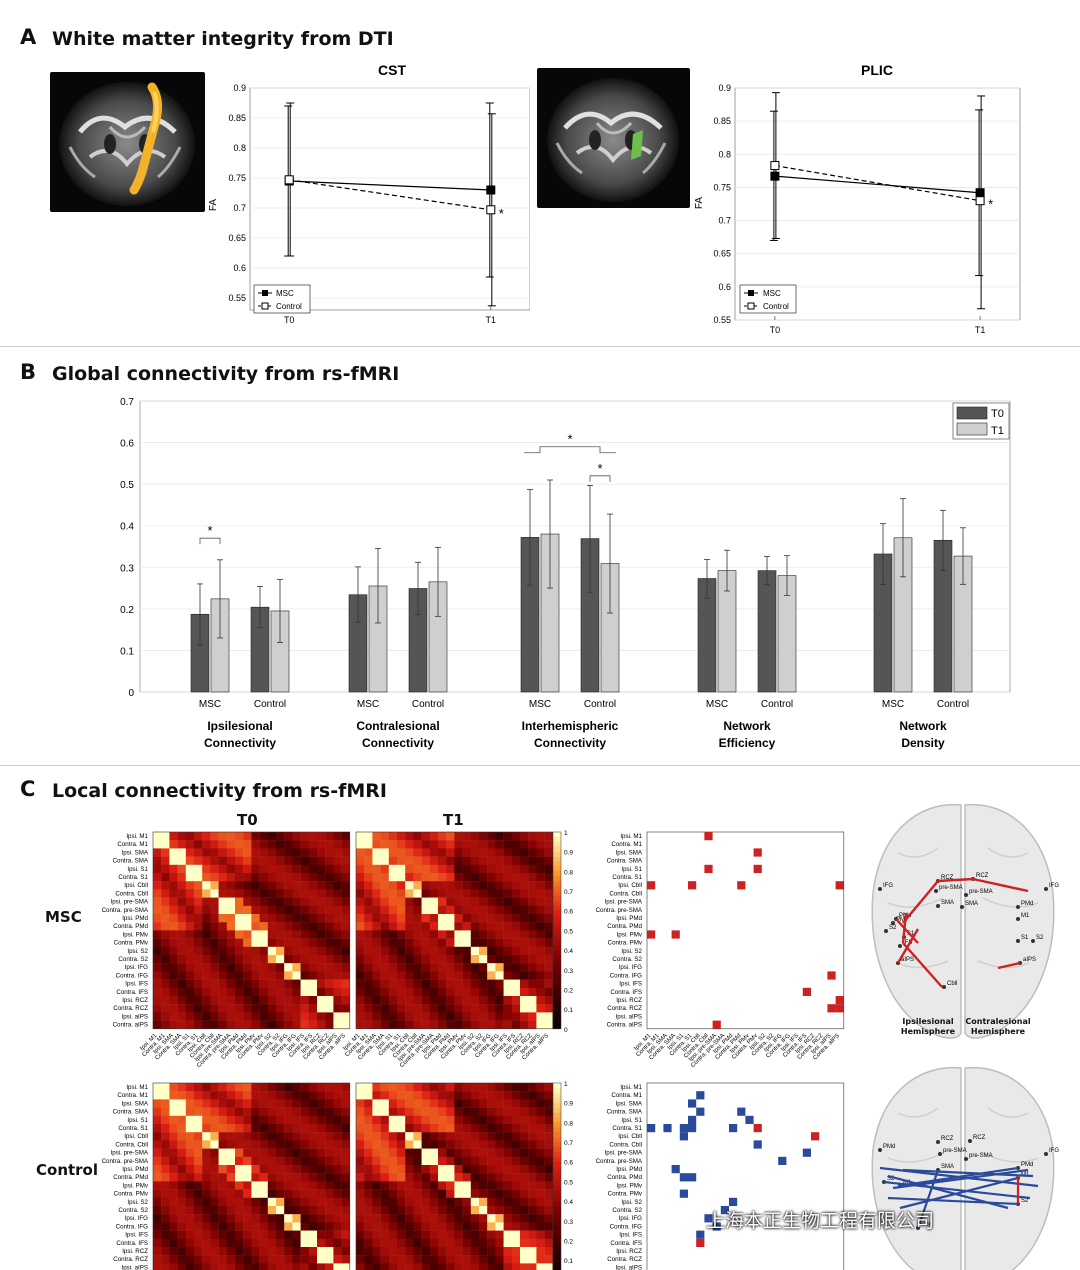  I want to click on region-row-label: Contra. PMd, so click(624, 926).